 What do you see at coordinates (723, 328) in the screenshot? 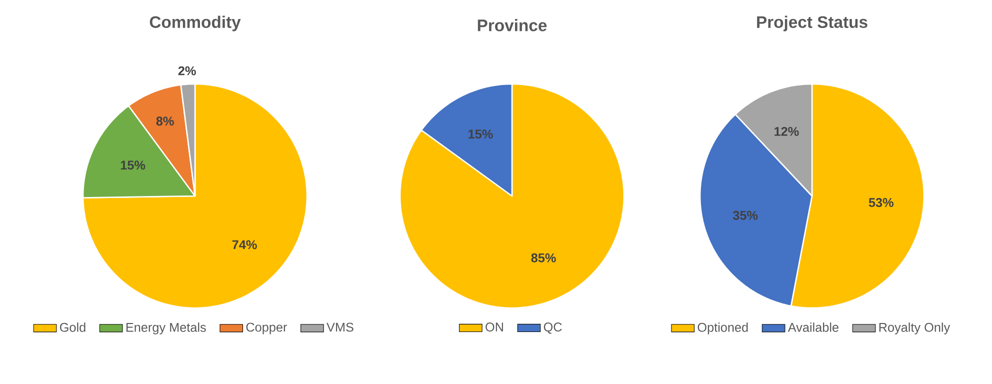
I see `legend-label: Optioned` at bounding box center [723, 328].